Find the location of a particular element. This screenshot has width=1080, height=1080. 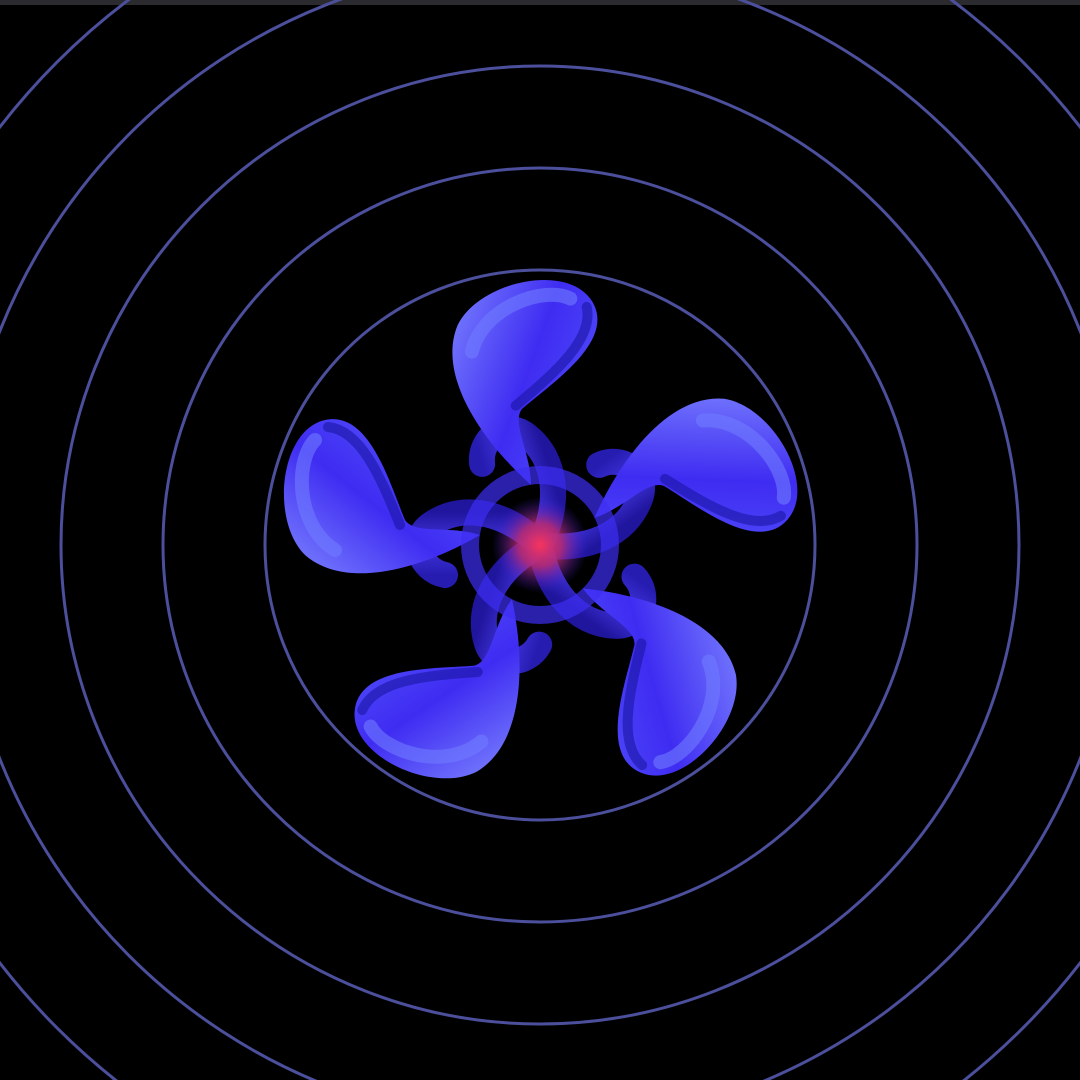

inner-ring is located at coordinates (540, 545).